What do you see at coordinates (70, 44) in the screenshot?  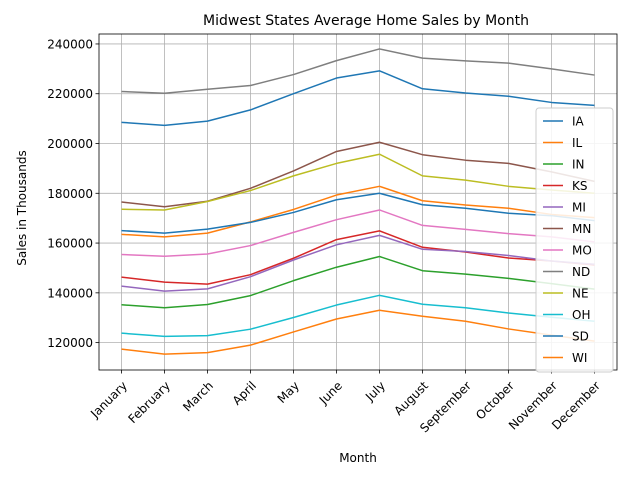 I see `y-tick-label: 240000` at bounding box center [70, 44].